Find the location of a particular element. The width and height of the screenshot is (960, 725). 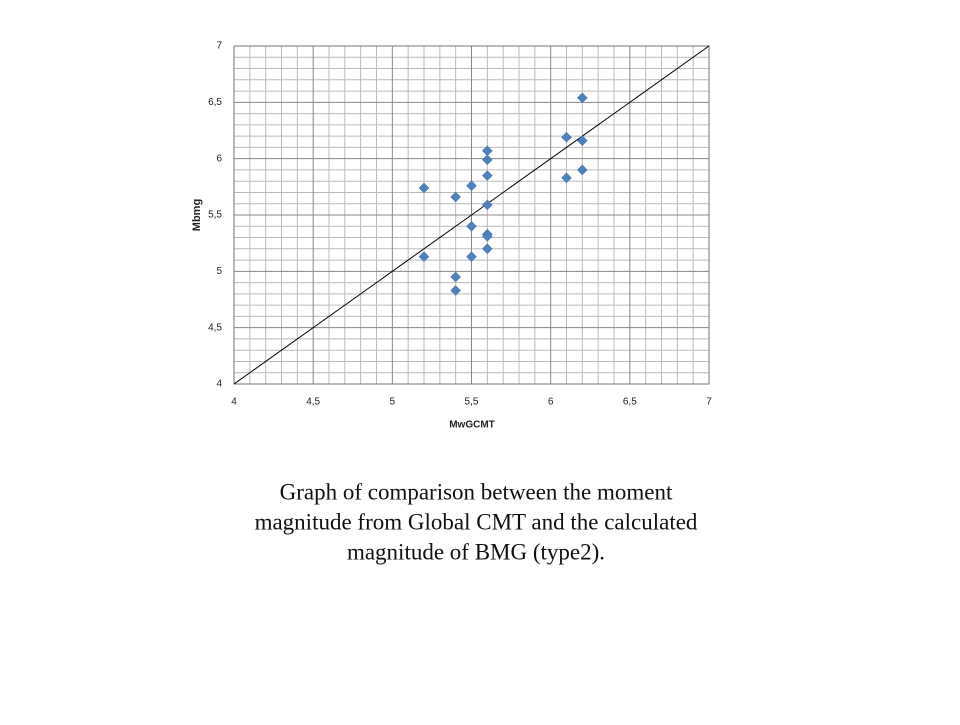

x-tick-label: 5 is located at coordinates (393, 402).